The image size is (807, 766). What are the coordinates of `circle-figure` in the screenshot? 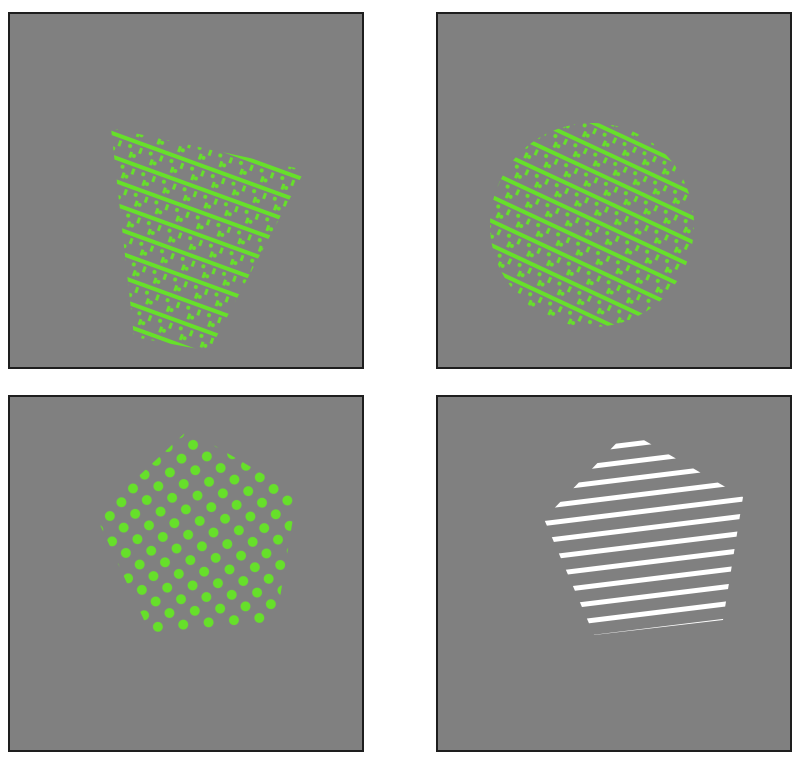 It's located at (592, 225).